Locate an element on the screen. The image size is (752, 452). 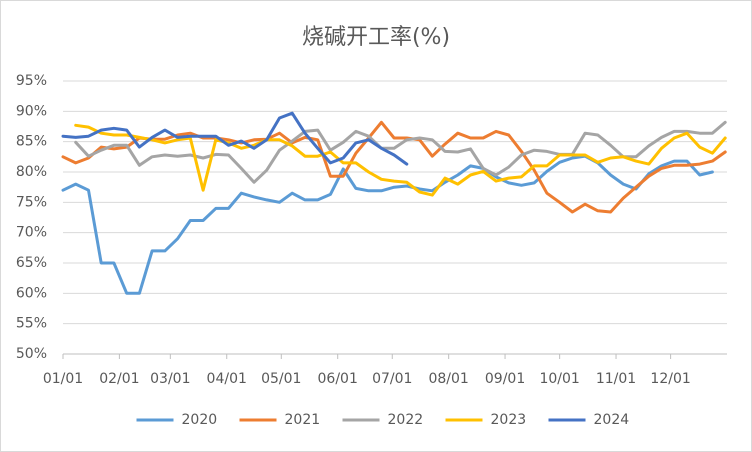
y-tick-label: 75% is located at coordinates (31, 202).